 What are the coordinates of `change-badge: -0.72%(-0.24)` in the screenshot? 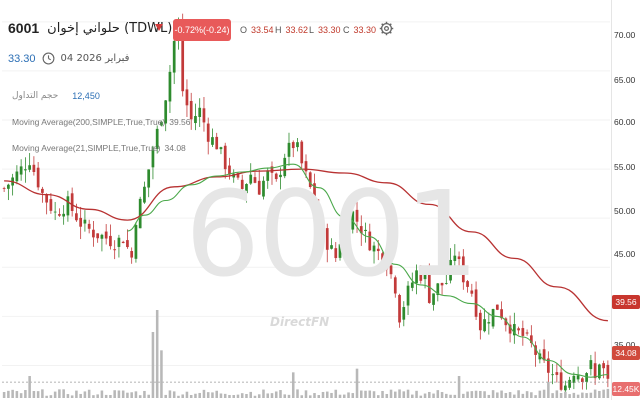 It's located at (202, 30).